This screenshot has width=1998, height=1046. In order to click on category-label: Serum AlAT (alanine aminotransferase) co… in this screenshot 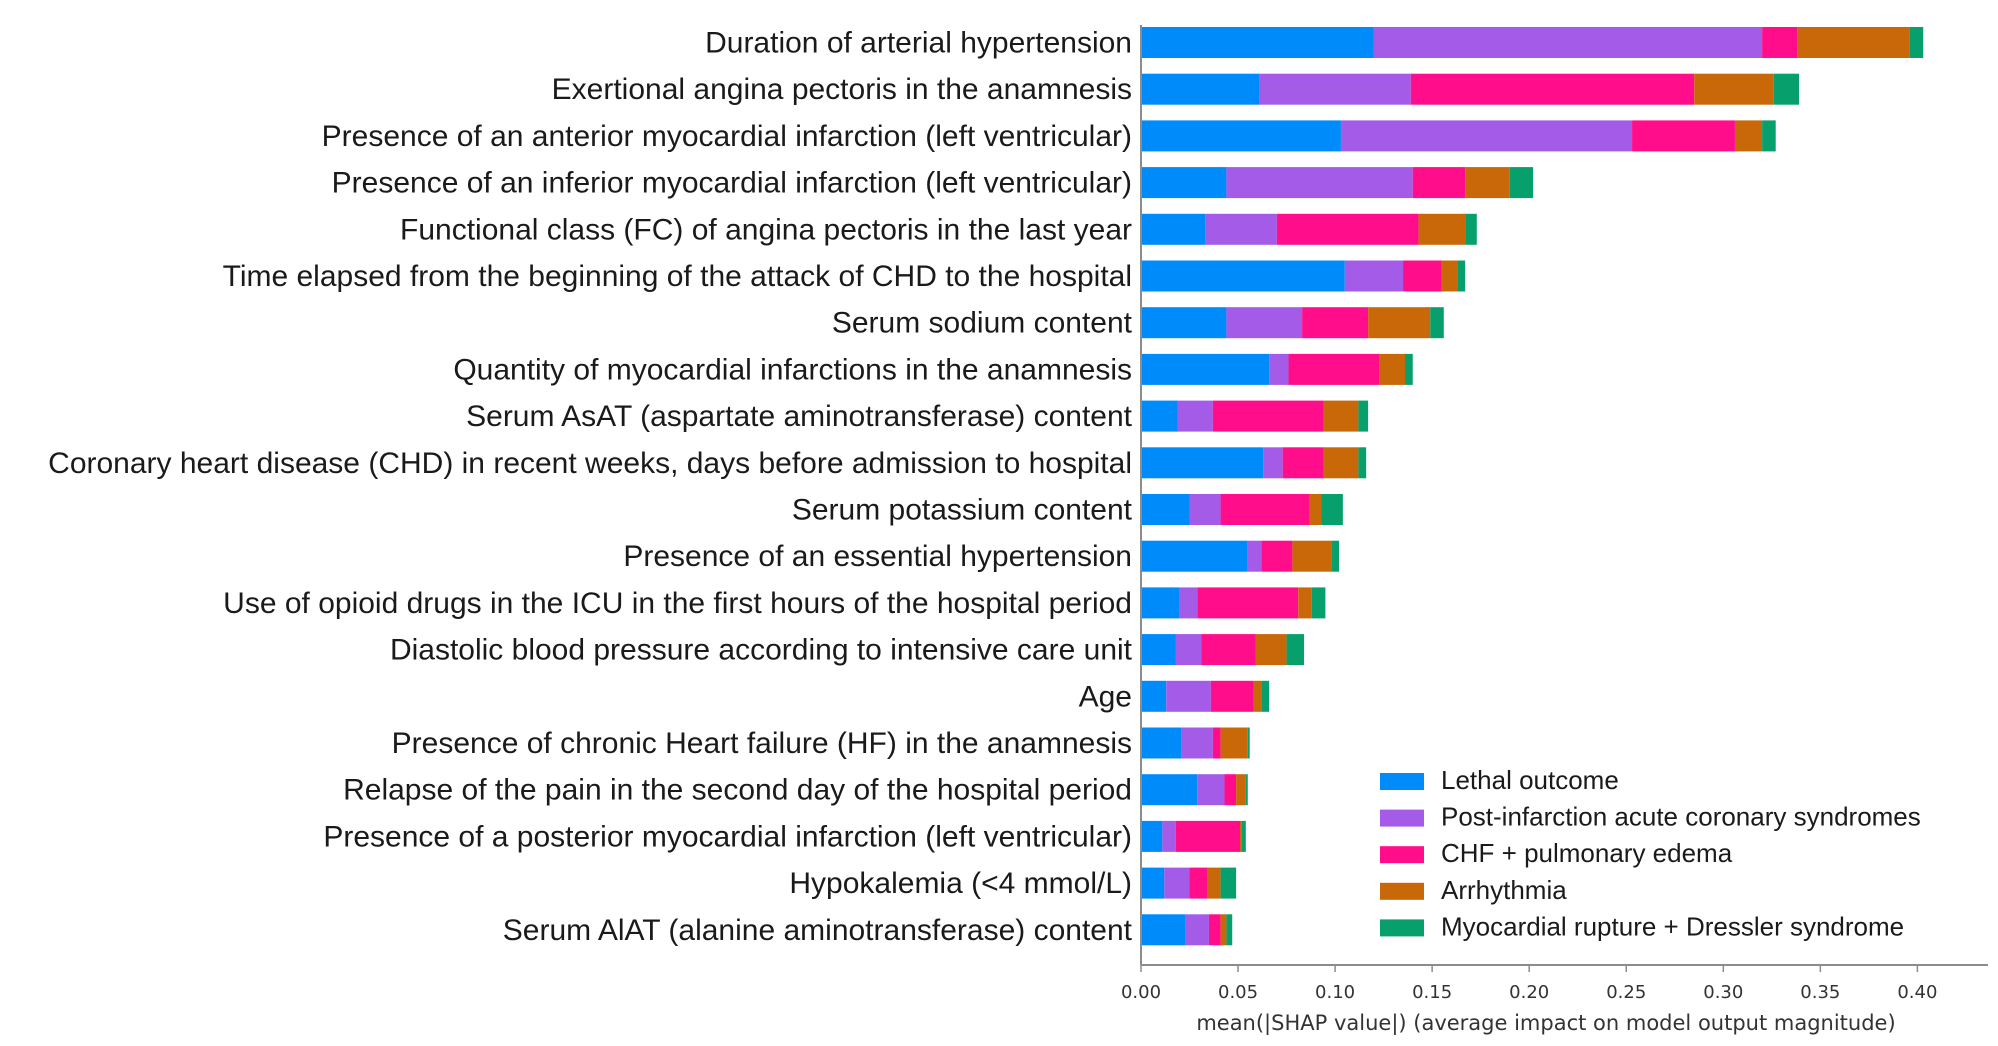, I will do `click(818, 930)`.